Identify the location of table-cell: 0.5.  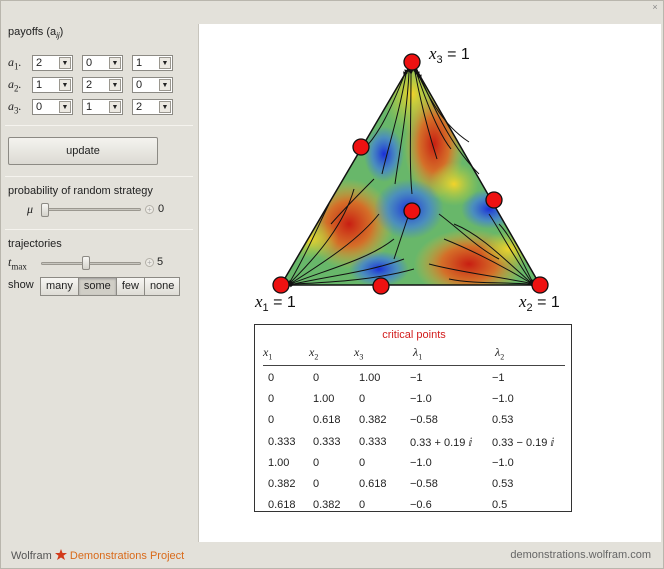
(500, 505).